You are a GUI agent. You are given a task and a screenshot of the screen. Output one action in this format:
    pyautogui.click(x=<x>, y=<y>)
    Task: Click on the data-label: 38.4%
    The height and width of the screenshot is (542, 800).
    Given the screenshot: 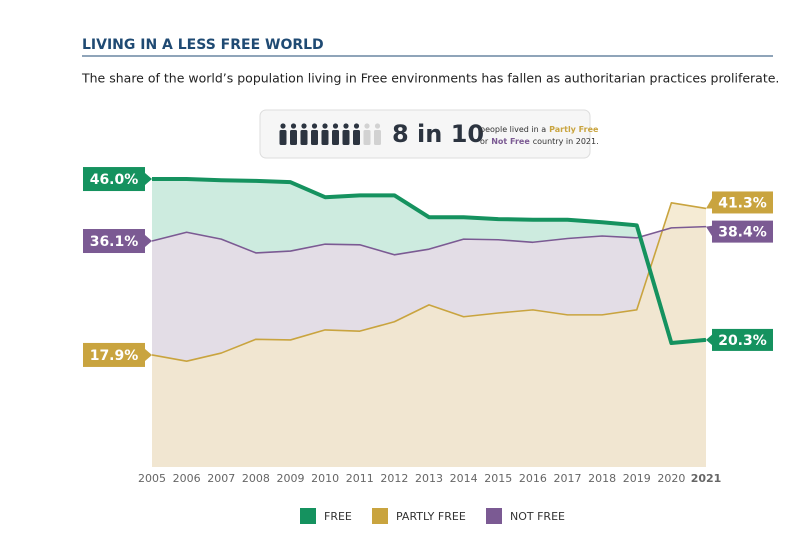 What is the action you would take?
    pyautogui.click(x=742, y=233)
    